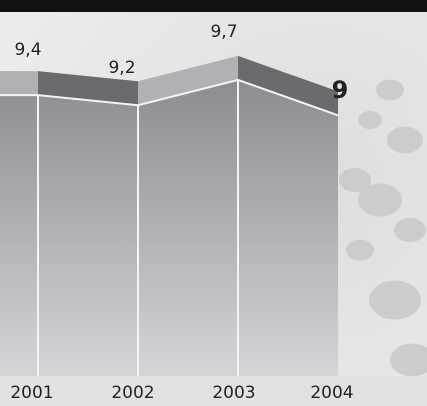  What do you see at coordinates (223, 32) in the screenshot?
I see `value-label-2003: 9,7` at bounding box center [223, 32].